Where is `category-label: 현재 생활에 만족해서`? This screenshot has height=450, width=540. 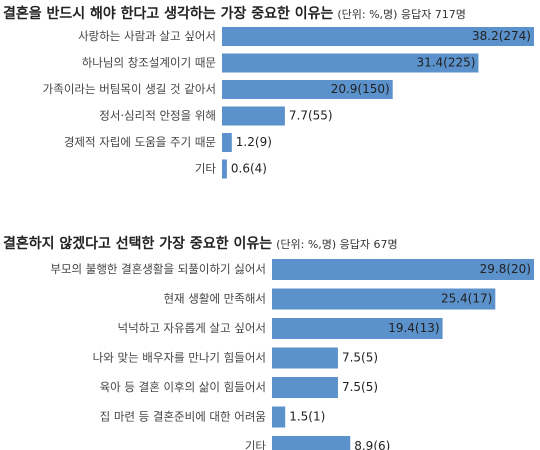
category-label: 현재 생활에 만족해서 is located at coordinates (214, 299).